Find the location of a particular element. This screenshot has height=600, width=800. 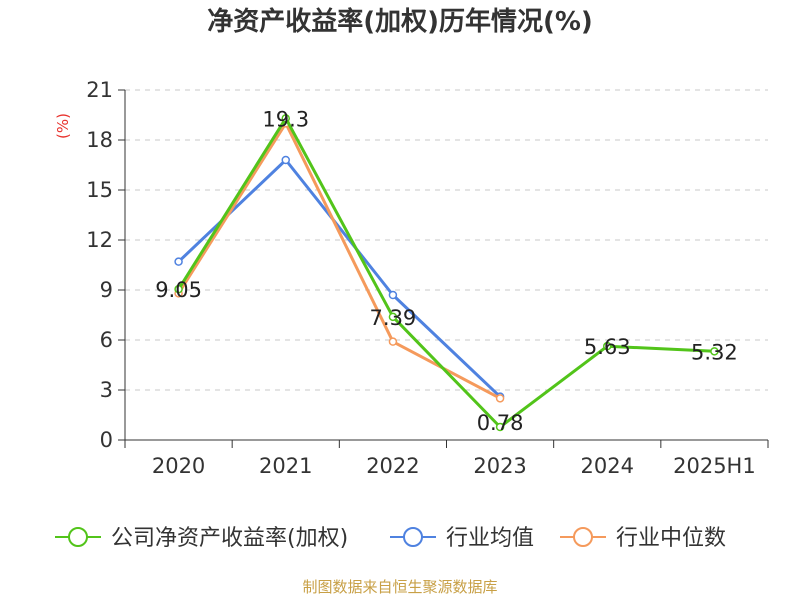

legend-label: 行业均值 is located at coordinates (490, 538).